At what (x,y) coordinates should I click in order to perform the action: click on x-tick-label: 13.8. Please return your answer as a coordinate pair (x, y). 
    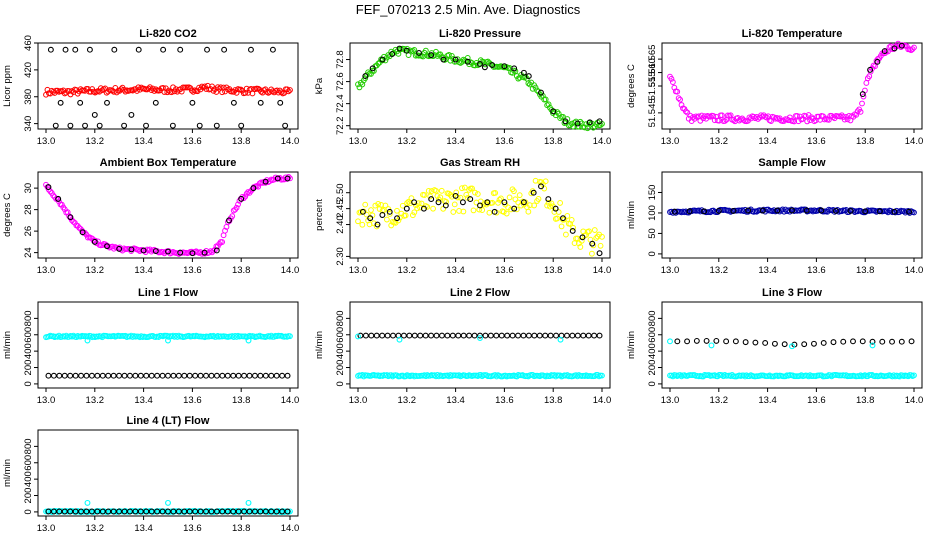
    Looking at the image, I should click on (865, 400).